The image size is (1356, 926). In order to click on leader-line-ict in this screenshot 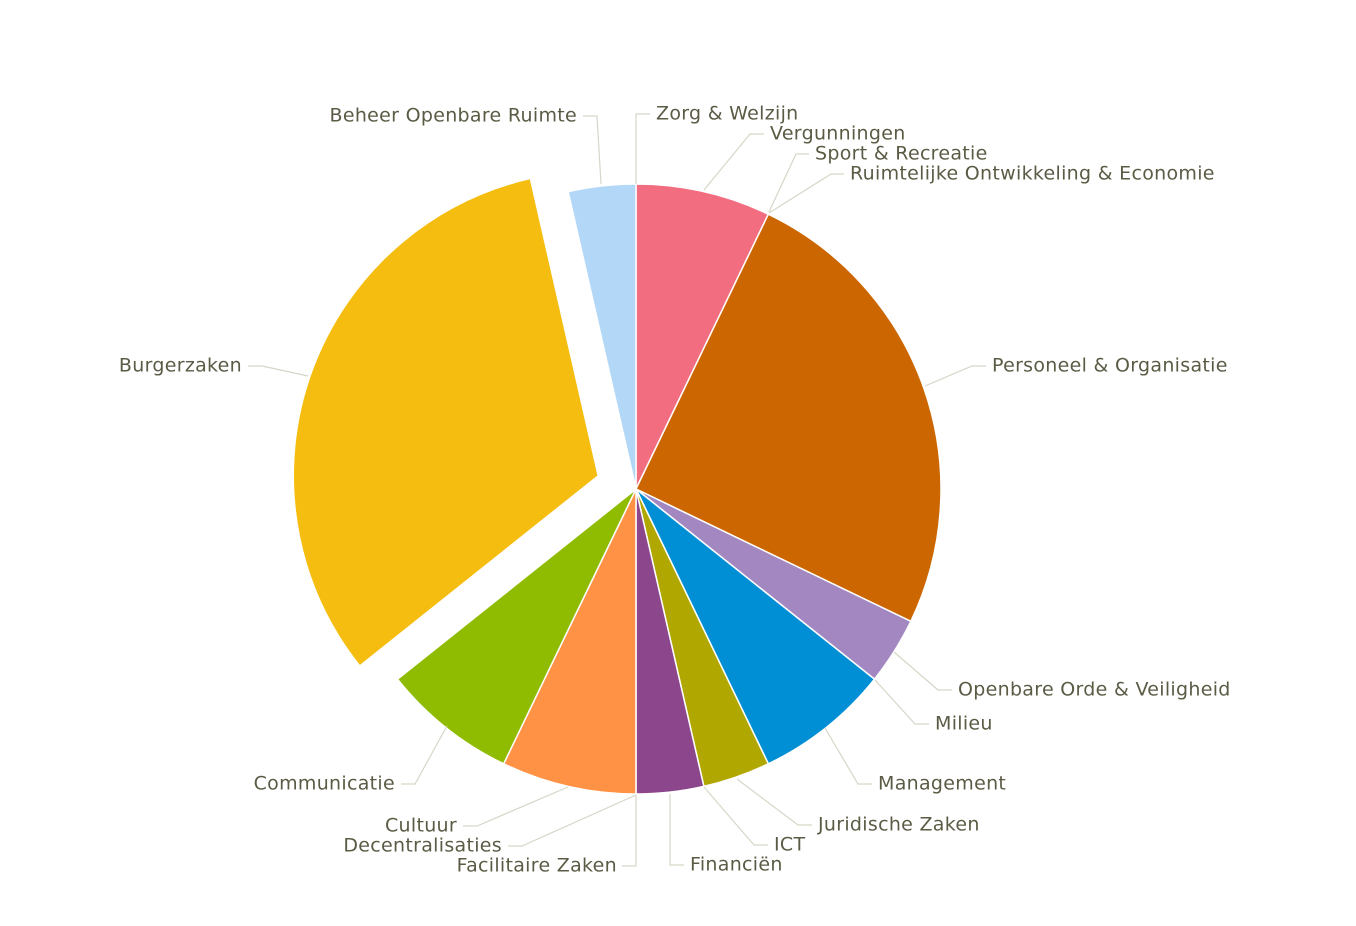, I will do `click(735, 816)`.